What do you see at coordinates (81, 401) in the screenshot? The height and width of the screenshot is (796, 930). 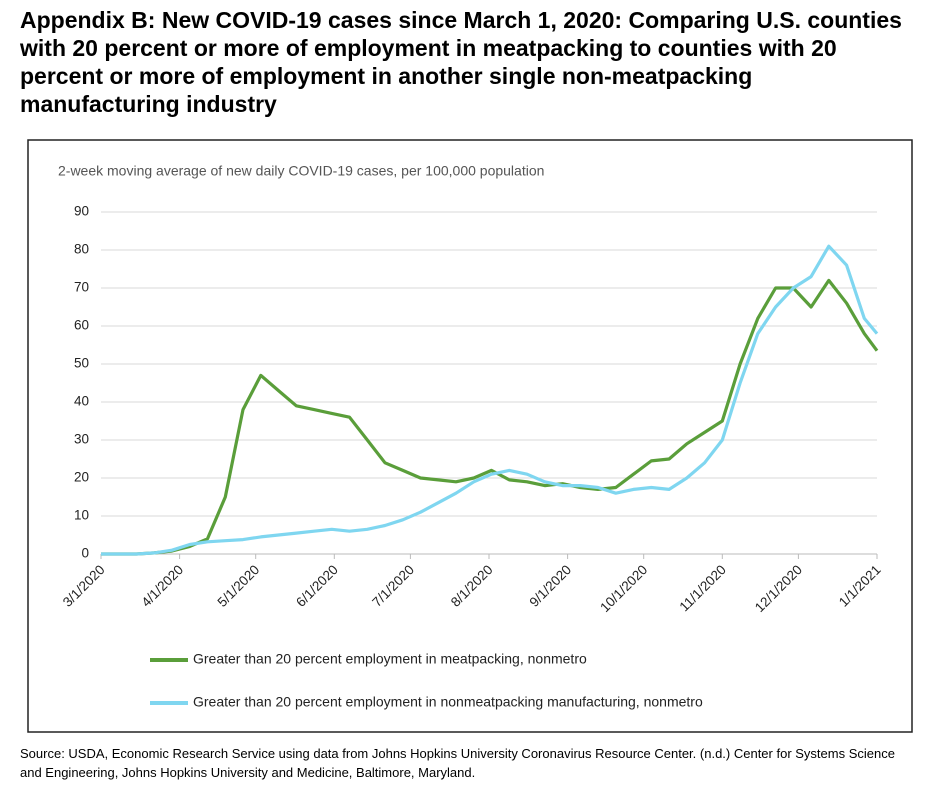 I see `y-tick-label: 40` at bounding box center [81, 401].